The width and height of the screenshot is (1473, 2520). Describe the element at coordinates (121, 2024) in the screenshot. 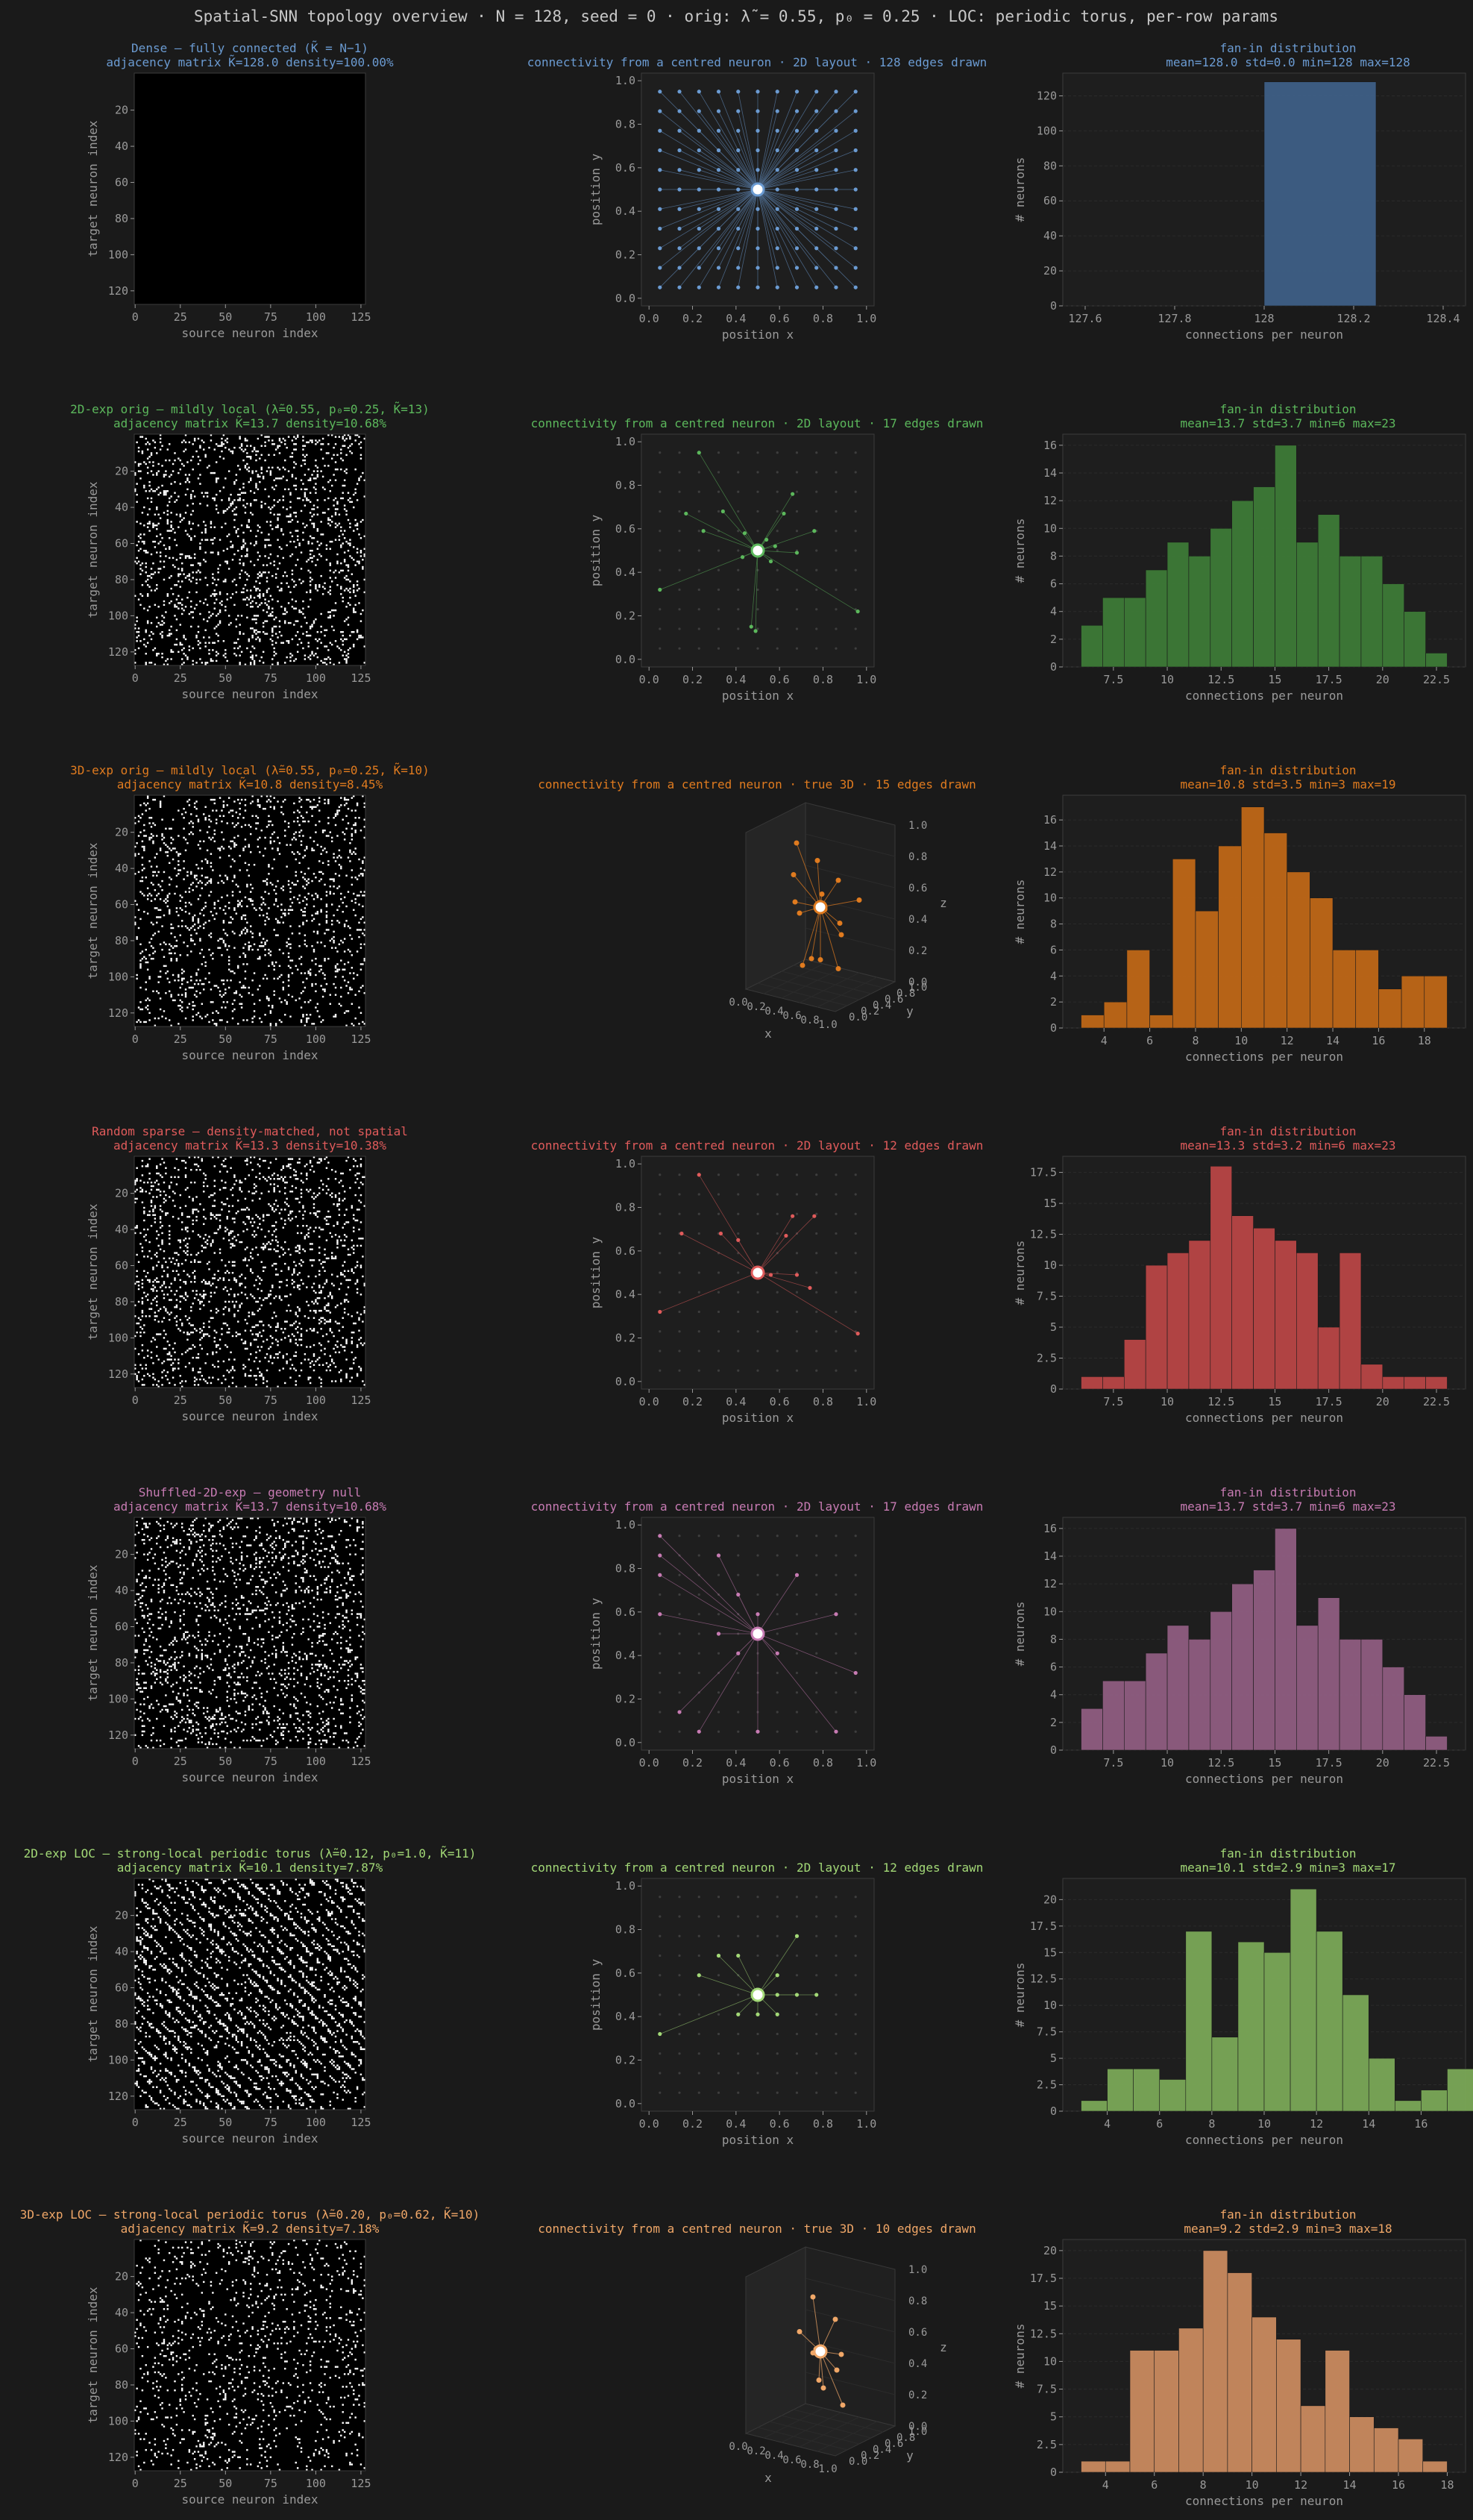

I see `y-tick-label: 80` at that location.